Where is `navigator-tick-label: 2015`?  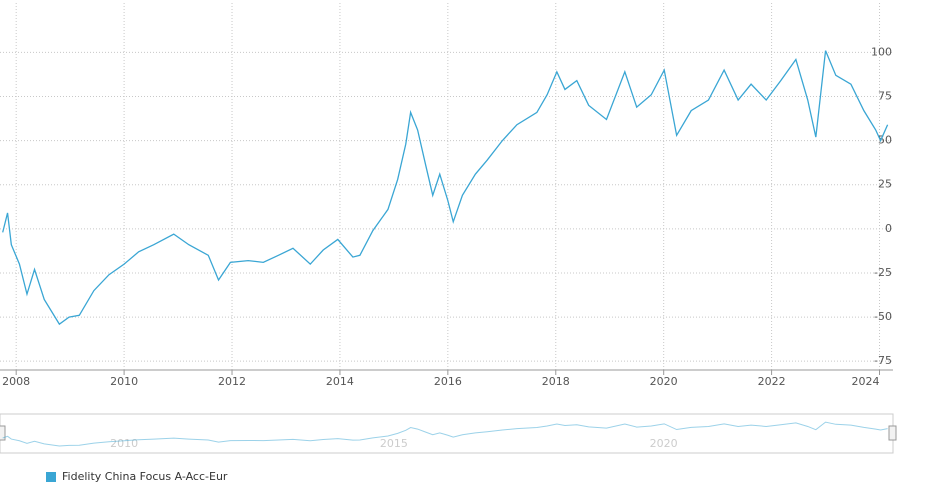
navigator-tick-label: 2015 is located at coordinates (394, 443).